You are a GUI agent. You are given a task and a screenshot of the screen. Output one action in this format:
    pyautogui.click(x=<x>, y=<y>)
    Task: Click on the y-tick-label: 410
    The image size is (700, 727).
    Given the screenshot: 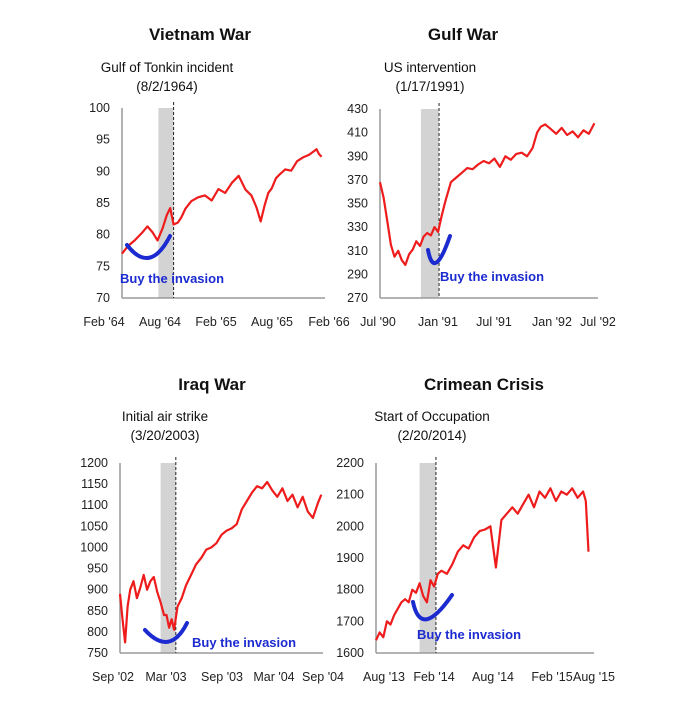 What is the action you would take?
    pyautogui.click(x=357, y=133)
    